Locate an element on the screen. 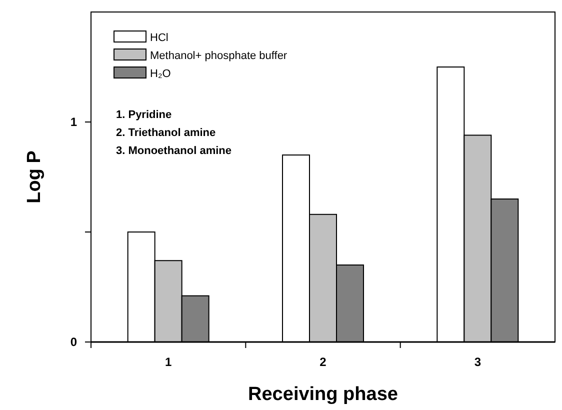 The height and width of the screenshot is (410, 562). legend-label: HCl is located at coordinates (159, 38).